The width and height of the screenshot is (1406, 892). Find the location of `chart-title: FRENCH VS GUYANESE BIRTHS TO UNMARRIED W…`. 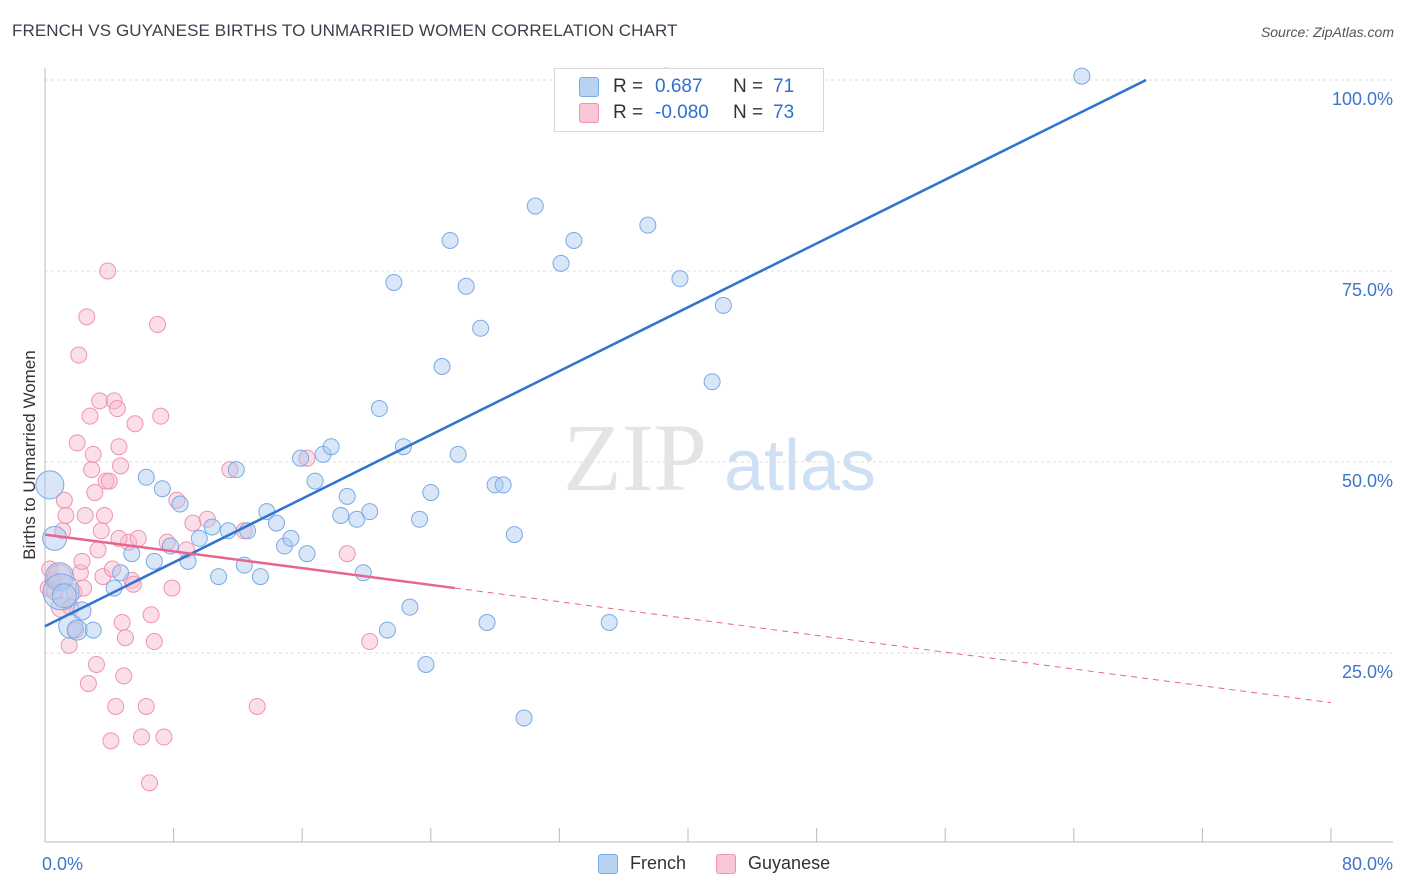

chart-title: FRENCH VS GUYANESE BIRTHS TO UNMARRIED W… is located at coordinates (345, 30).